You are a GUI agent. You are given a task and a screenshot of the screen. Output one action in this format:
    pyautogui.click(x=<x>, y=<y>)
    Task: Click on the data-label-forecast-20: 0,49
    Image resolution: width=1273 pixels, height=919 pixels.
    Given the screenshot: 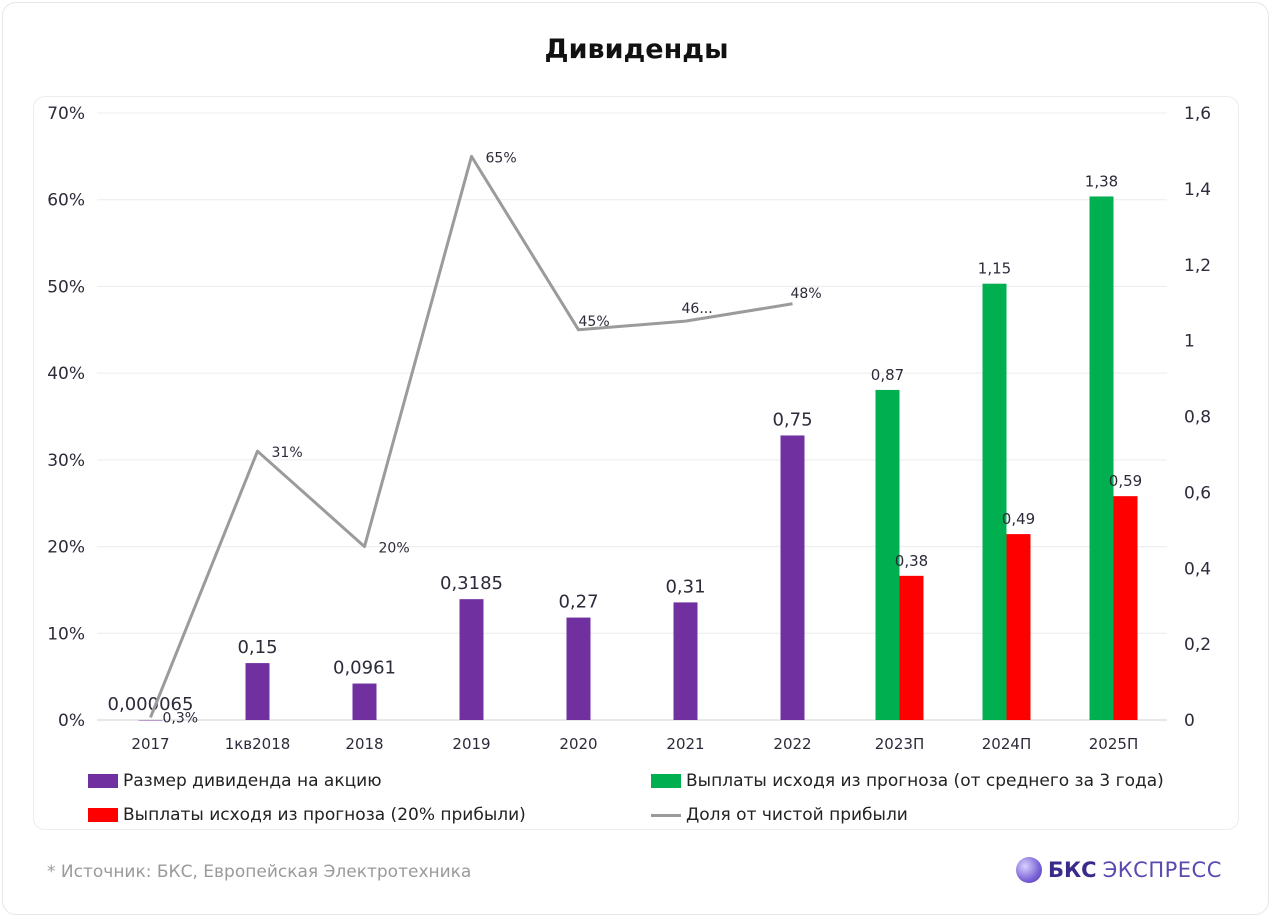 What is the action you would take?
    pyautogui.click(x=1018, y=519)
    